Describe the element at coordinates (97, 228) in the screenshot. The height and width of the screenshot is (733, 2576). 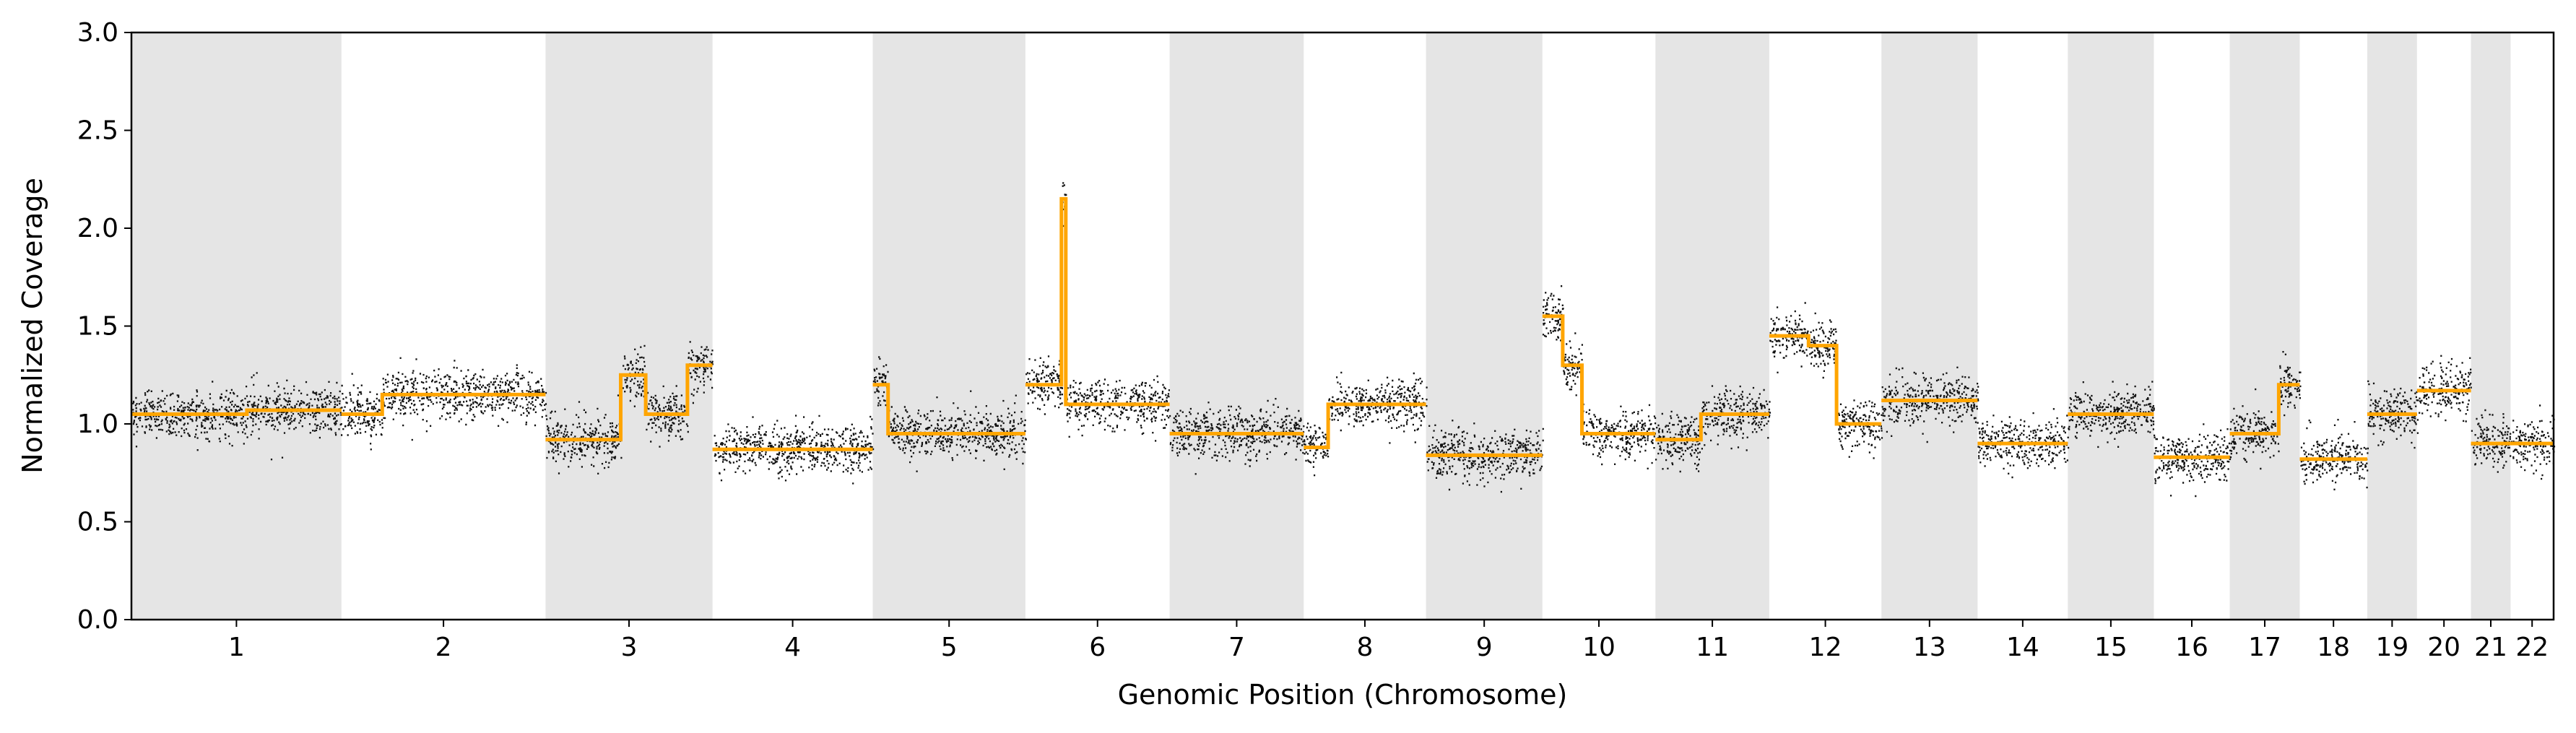
I see `y-tick-label: 2.0` at that location.